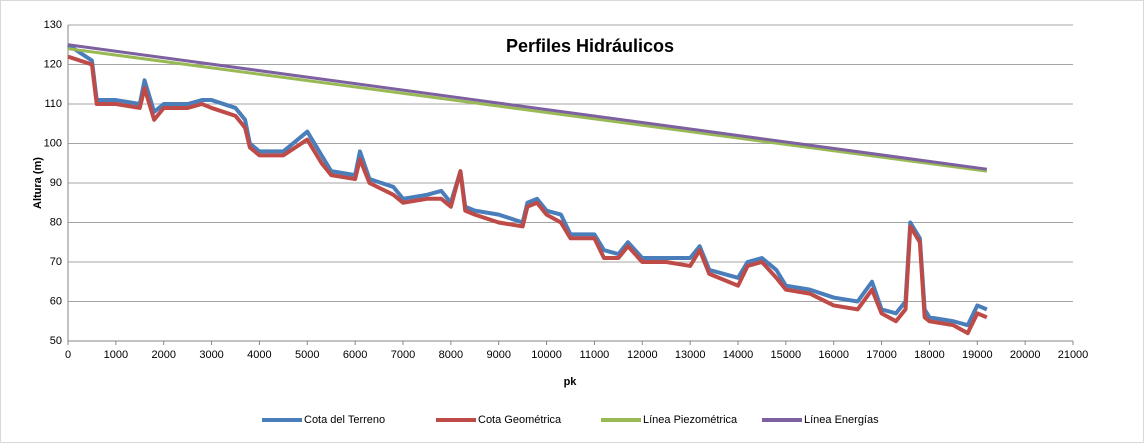  I want to click on x-tick-label: 7000, so click(403, 355).